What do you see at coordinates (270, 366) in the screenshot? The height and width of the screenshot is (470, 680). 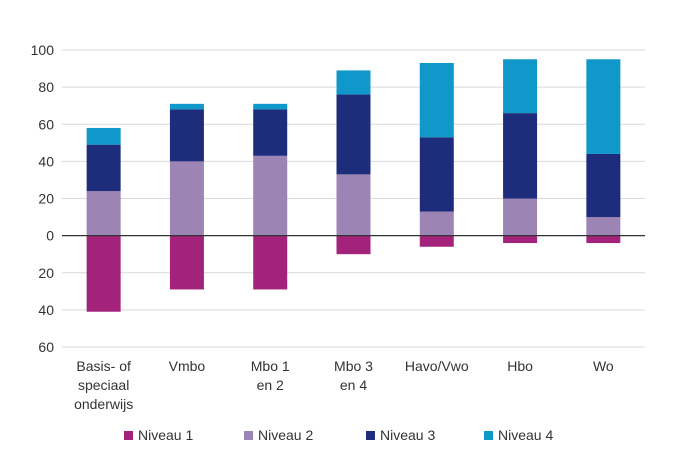 I see `x-tick-label: Mbo 1` at bounding box center [270, 366].